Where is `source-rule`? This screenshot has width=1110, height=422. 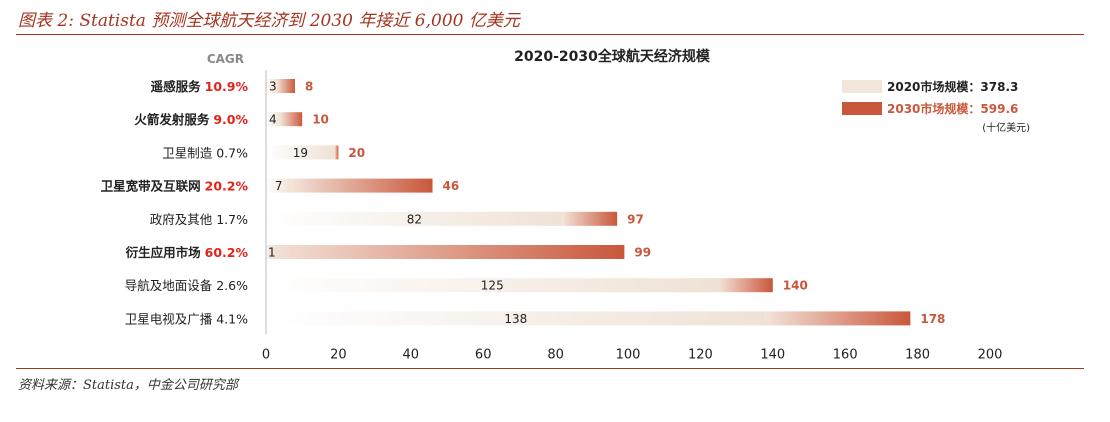
source-rule is located at coordinates (550, 368).